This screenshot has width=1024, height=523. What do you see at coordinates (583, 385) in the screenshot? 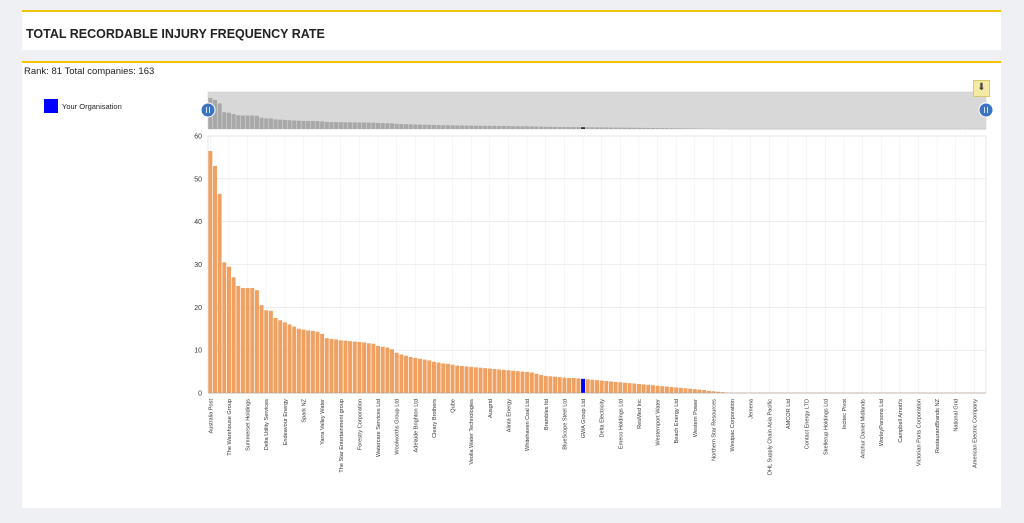
I see `bar-highlight` at bounding box center [583, 385].